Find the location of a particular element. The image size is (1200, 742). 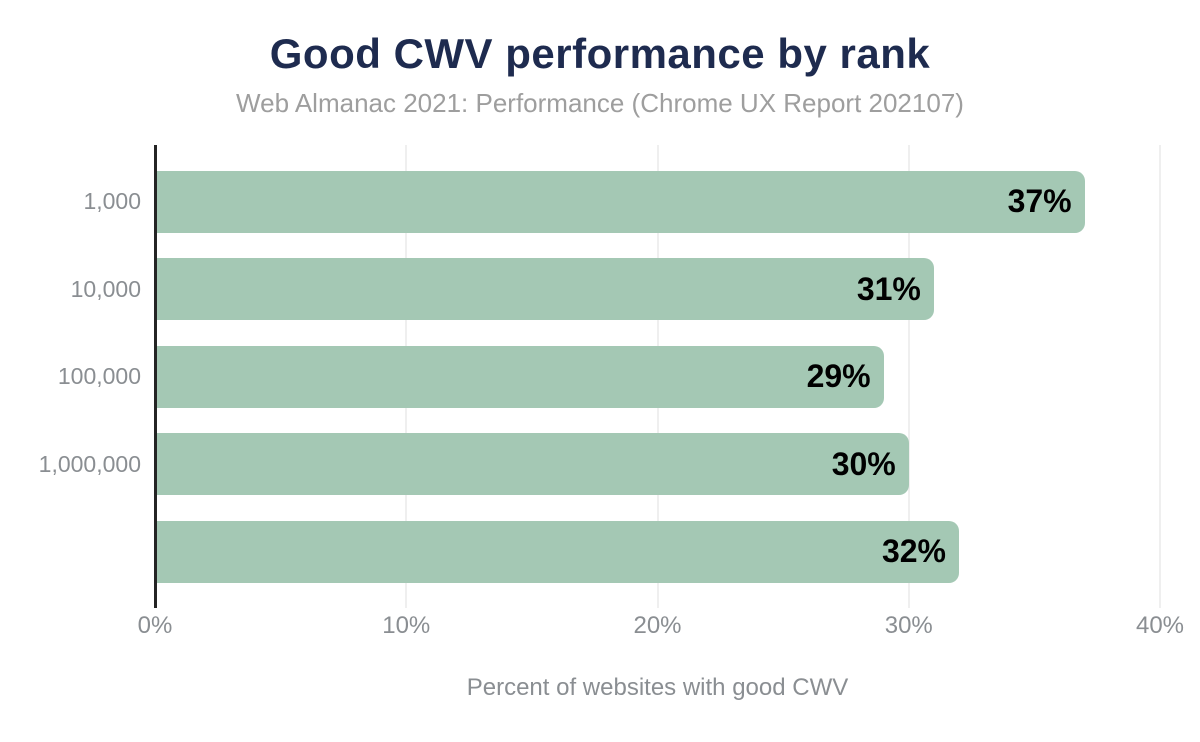

gridline-30% is located at coordinates (908, 376).